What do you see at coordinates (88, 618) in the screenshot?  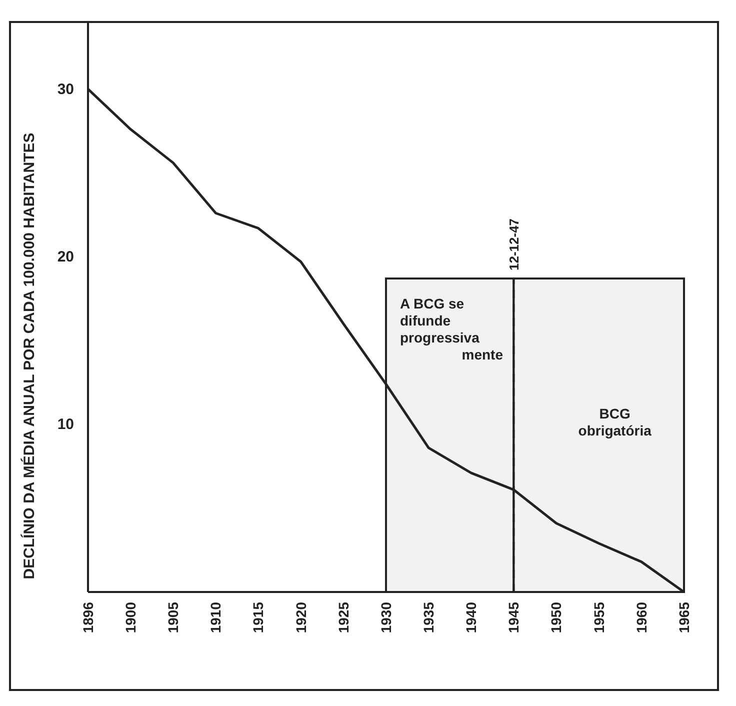 I see `x-tick-label: 1896` at bounding box center [88, 618].